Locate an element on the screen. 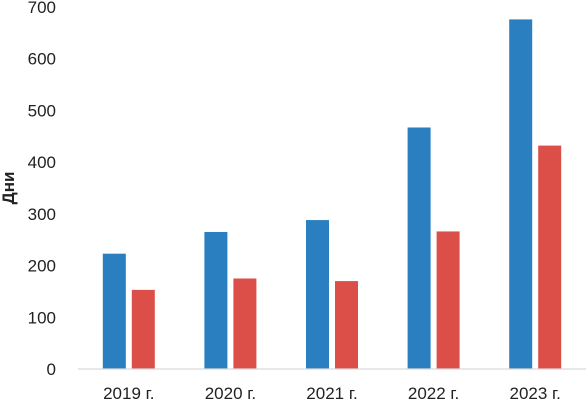 This screenshot has height=402, width=586. y-tick-label: 100 is located at coordinates (42, 317).